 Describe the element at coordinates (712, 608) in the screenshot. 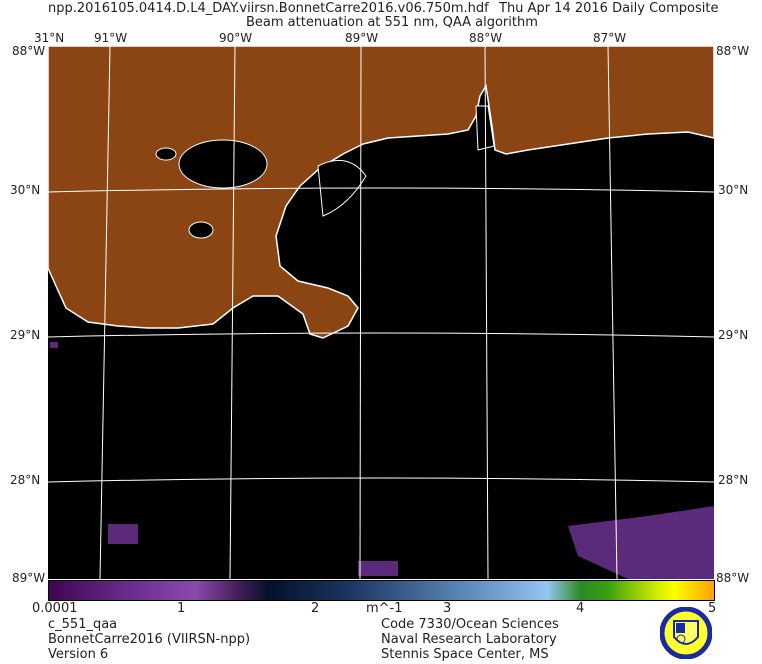

I see `colorbar-tick: 5` at that location.